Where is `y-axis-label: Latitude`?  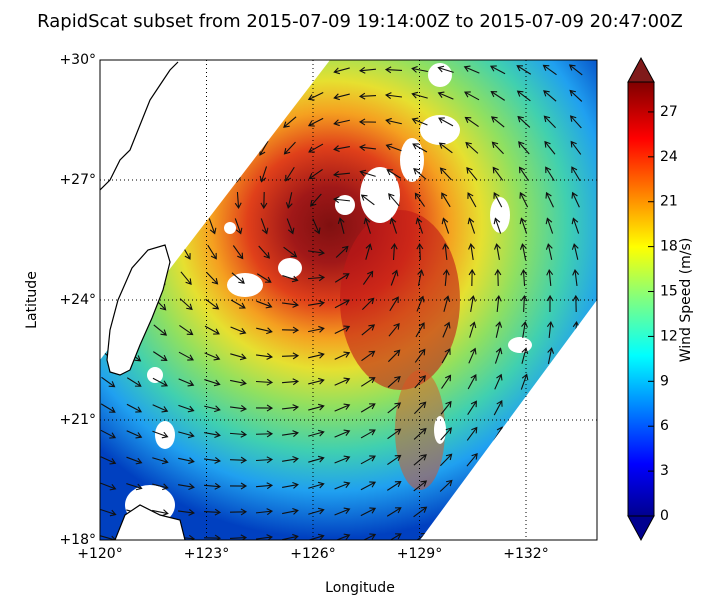 y-axis-label: Latitude is located at coordinates (32, 300).